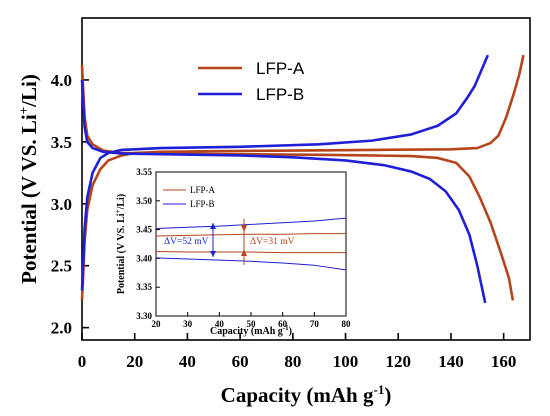 The width and height of the screenshot is (550, 416). Describe the element at coordinates (203, 190) in the screenshot. I see `inset-legend-label-lfp-a: LFP-A` at that location.